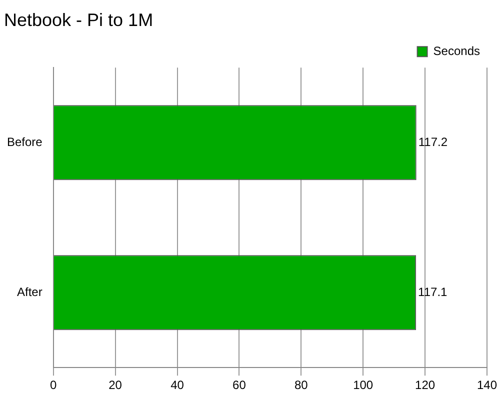 This screenshot has width=500, height=400. What do you see at coordinates (24, 141) in the screenshot?
I see `y-tick-label: Before` at bounding box center [24, 141].